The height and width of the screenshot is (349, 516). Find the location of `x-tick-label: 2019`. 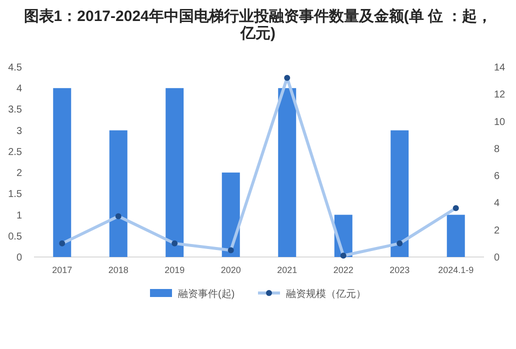

x-tick-label: 2019 is located at coordinates (174, 270).